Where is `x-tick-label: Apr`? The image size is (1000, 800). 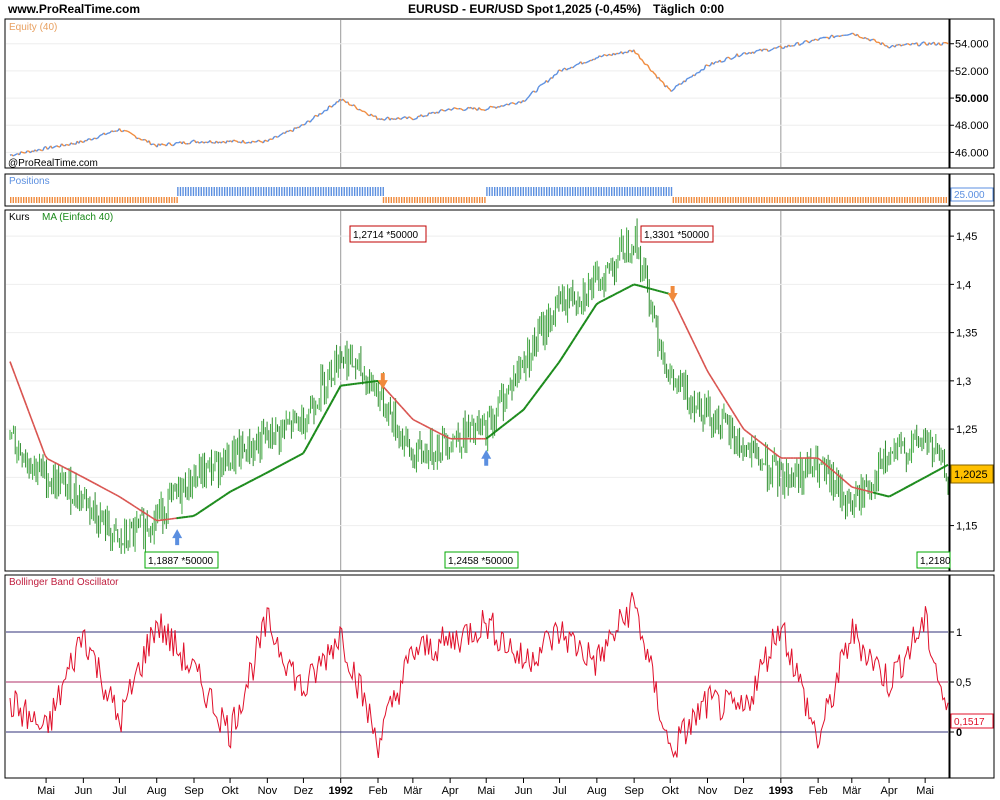
x-tick-label: Apr is located at coordinates (889, 791).